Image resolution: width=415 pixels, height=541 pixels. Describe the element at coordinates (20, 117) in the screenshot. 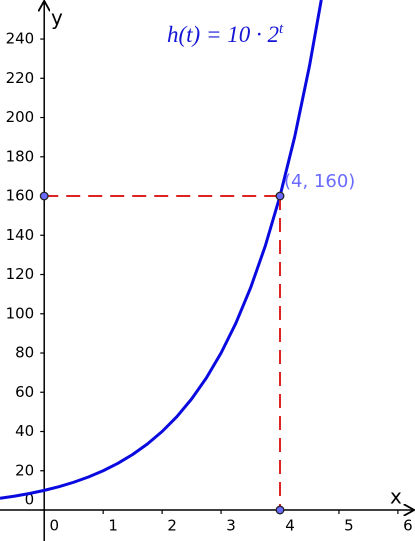

I see `y-tick-label: 200` at that location.